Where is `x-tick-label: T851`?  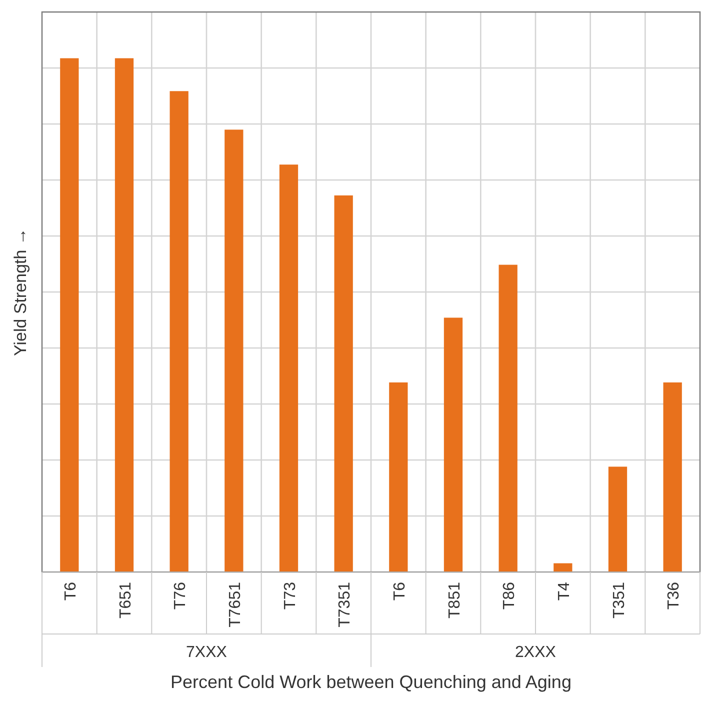
x-tick-label: T851 is located at coordinates (455, 600).